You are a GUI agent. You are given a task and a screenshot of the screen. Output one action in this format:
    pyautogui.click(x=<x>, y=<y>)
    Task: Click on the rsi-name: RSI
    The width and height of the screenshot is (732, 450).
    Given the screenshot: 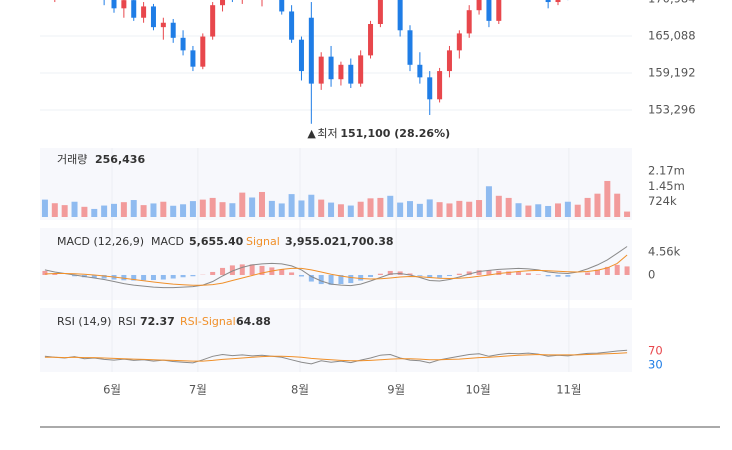 What is the action you would take?
    pyautogui.click(x=127, y=321)
    